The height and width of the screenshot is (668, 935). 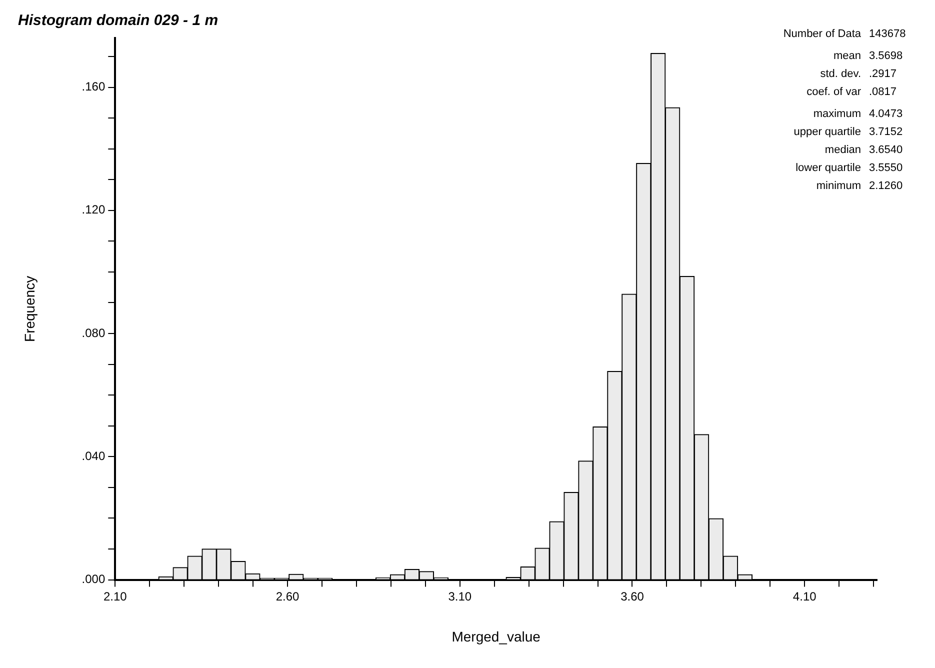 I want to click on y-tick-label: .000, so click(x=94, y=579).